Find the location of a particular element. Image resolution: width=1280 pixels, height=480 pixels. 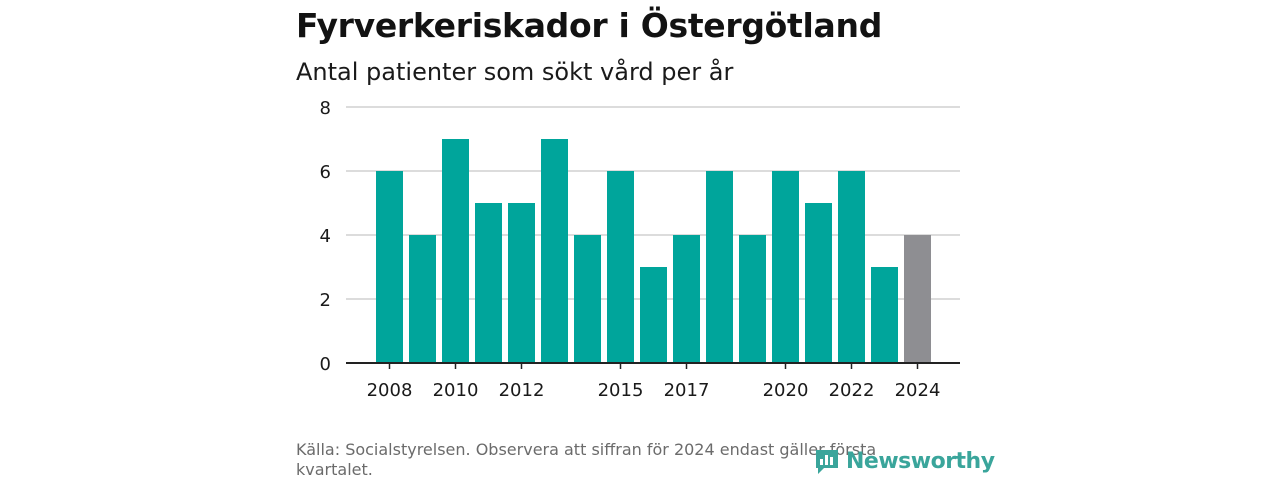

bar-2010 is located at coordinates (455, 251).